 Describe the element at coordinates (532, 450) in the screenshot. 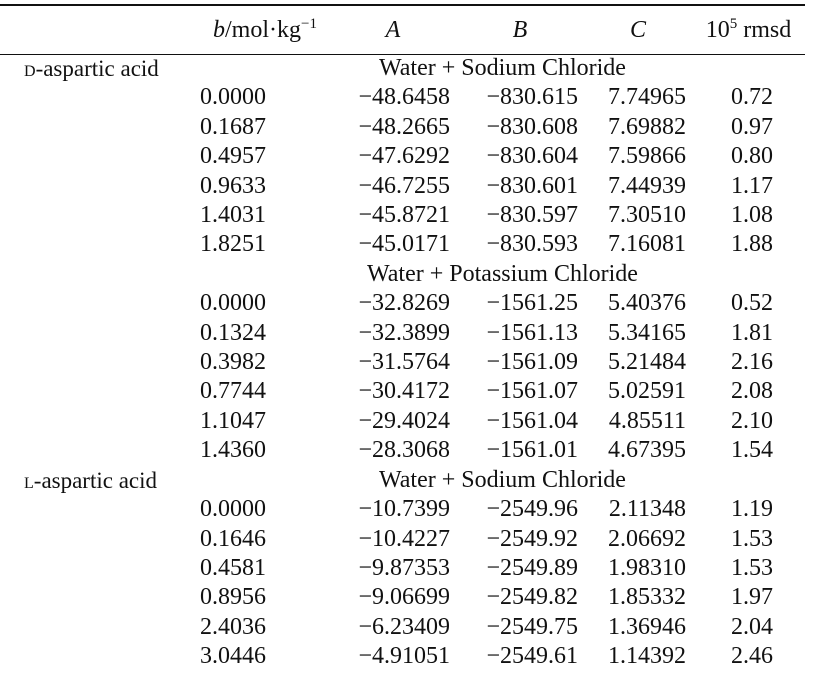

I see `coeff-b-cell: −1561.01` at that location.